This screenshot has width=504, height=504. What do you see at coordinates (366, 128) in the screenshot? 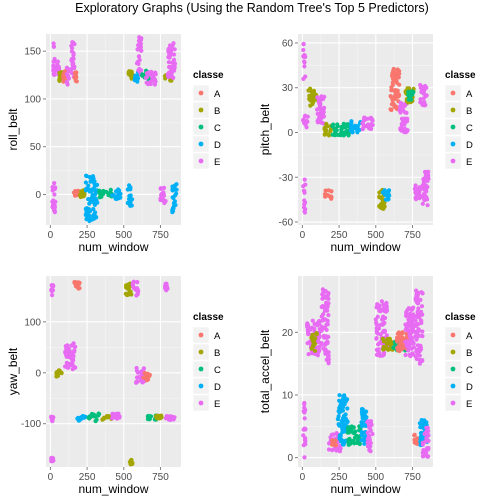
I see `points` at bounding box center [366, 128].